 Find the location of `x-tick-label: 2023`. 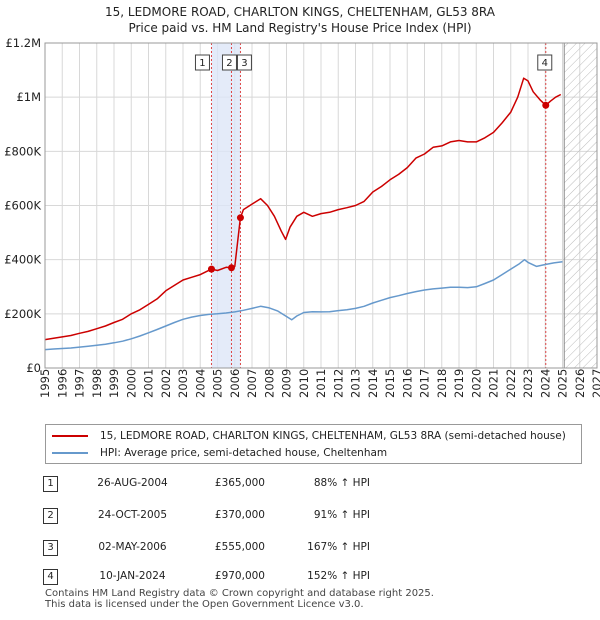

x-tick-label: 2023 is located at coordinates (528, 383).